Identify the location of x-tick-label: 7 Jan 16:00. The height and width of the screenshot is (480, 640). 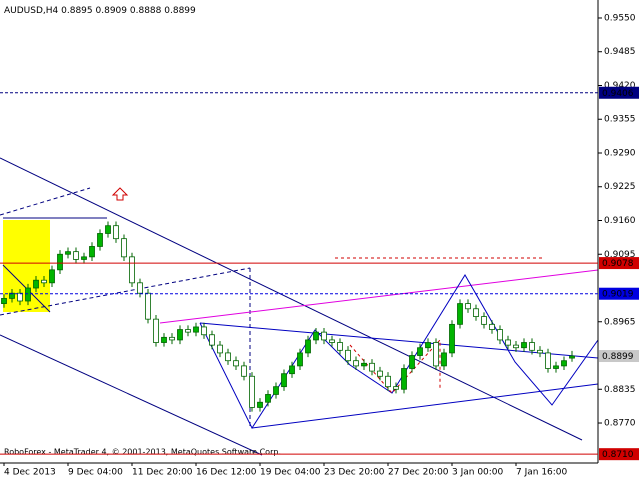
(542, 473).